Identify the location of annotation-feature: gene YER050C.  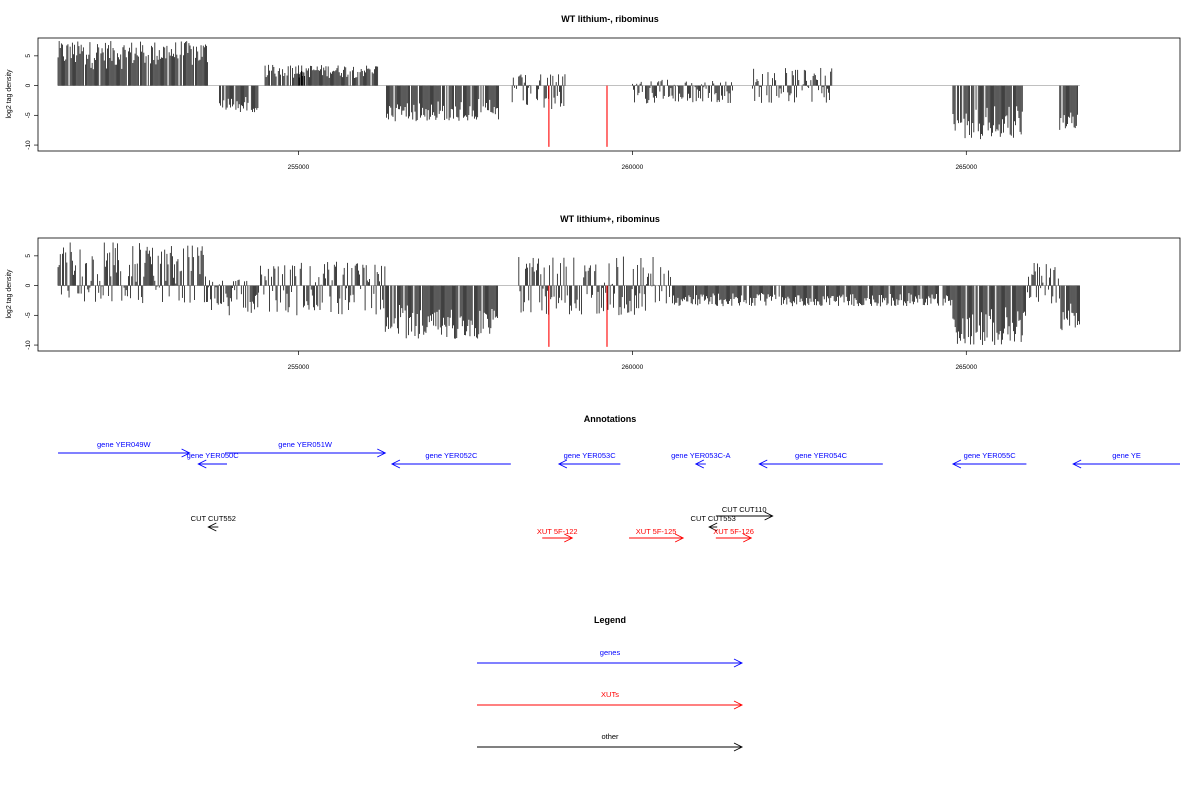
(213, 460).